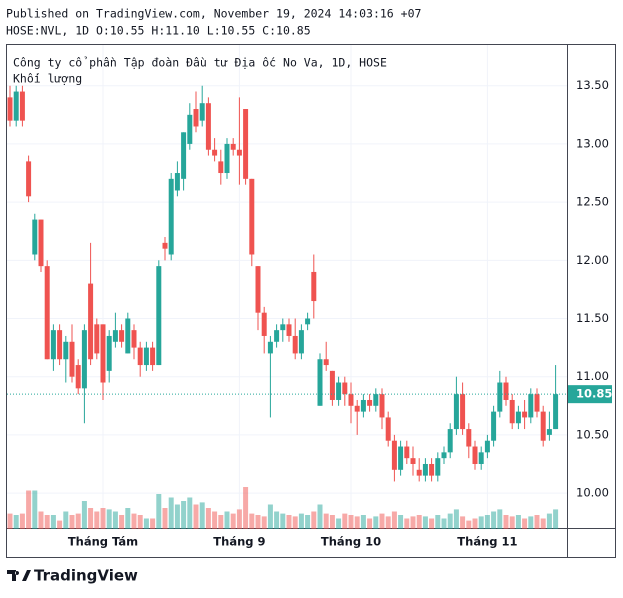 The image size is (623, 598). Describe the element at coordinates (592, 434) in the screenshot. I see `y-tick-label: 10.50` at that location.